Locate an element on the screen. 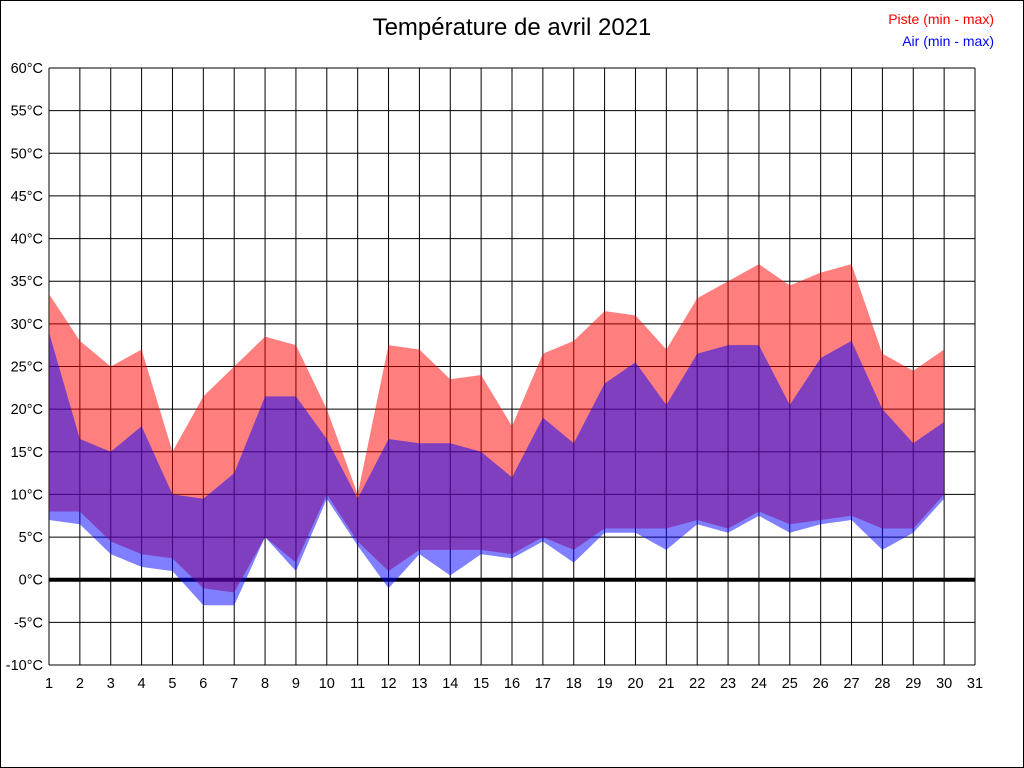  x-tick-label: 30 is located at coordinates (944, 684).